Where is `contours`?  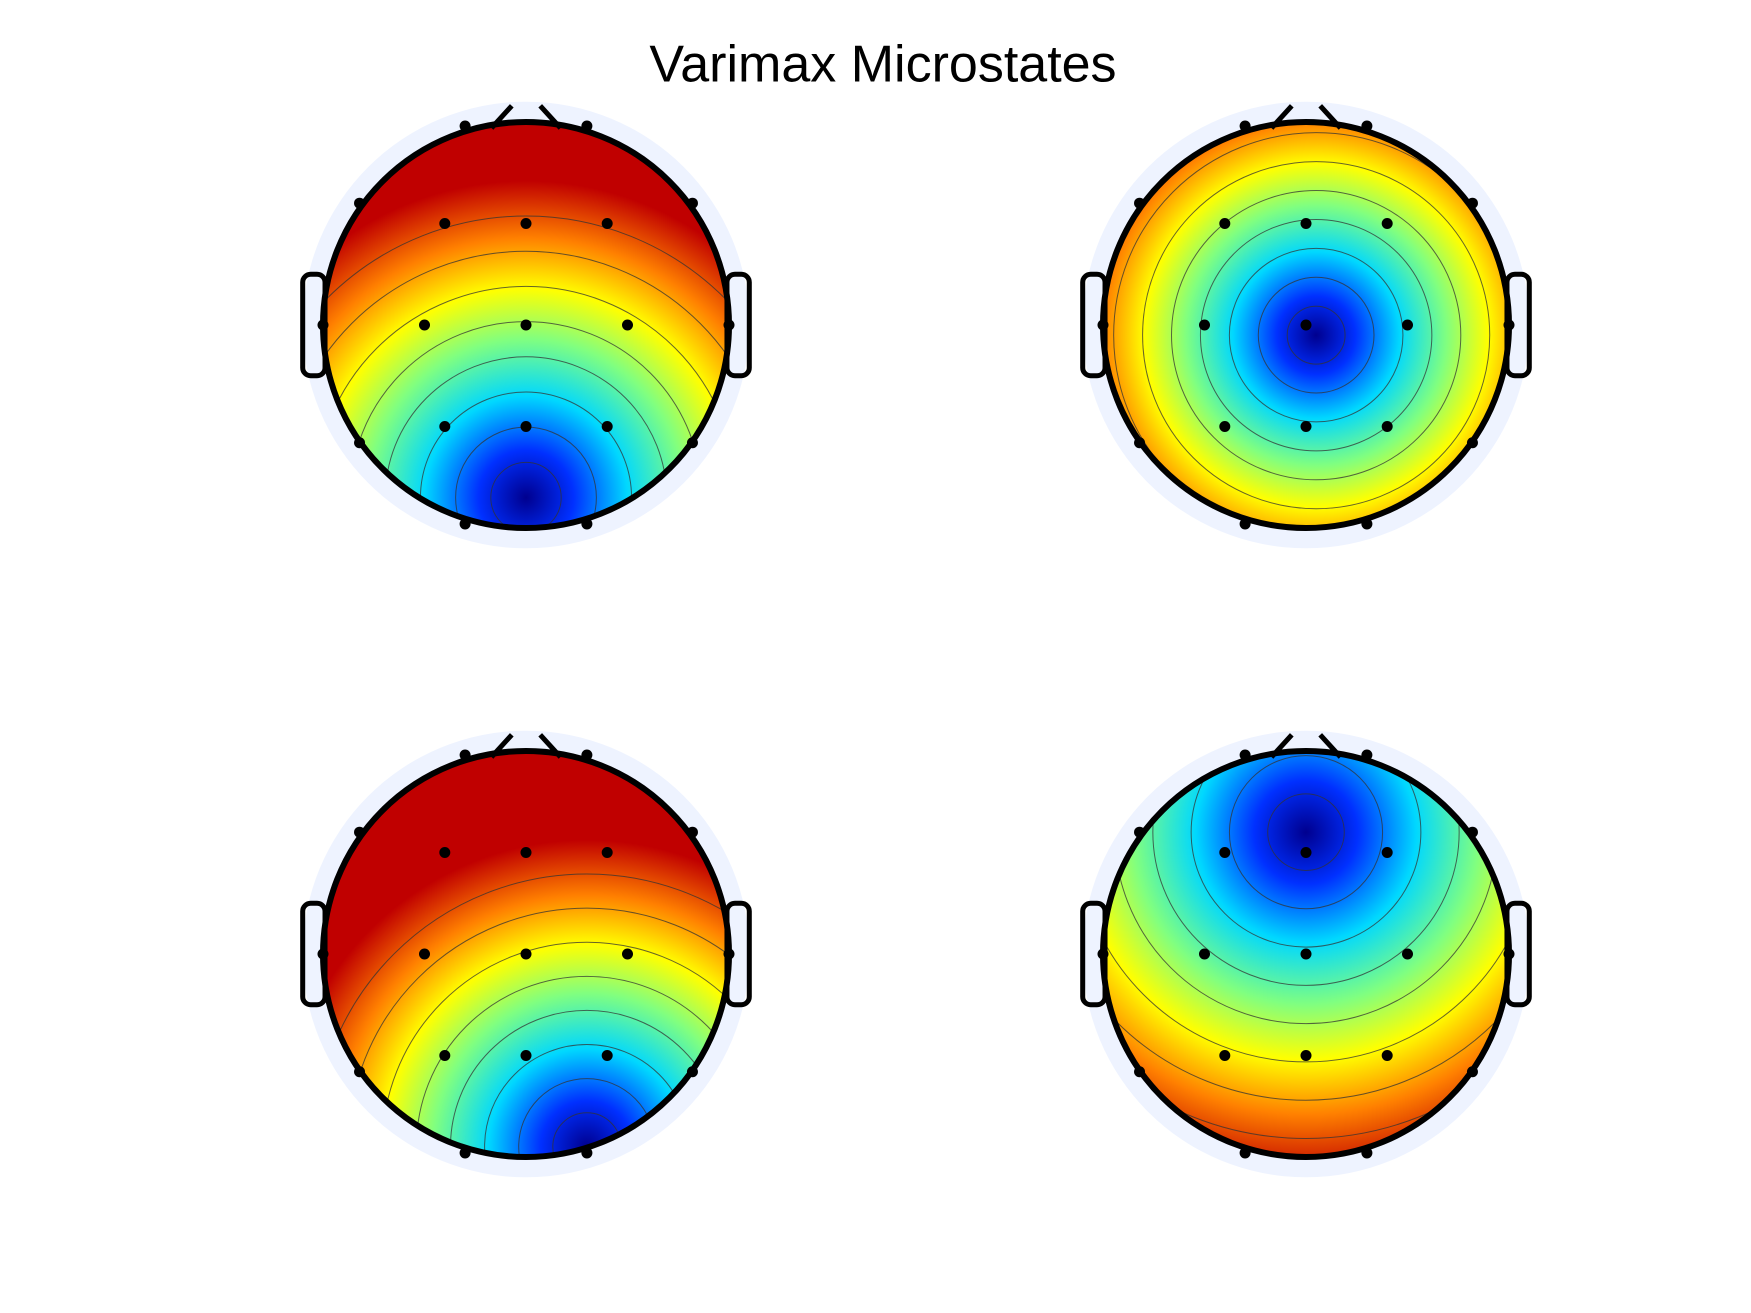 contours is located at coordinates (1306, 945).